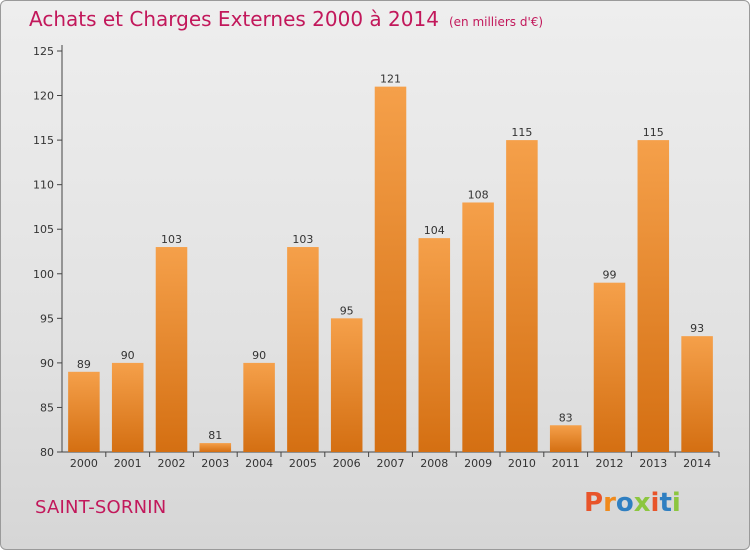 This screenshot has height=550, width=750. What do you see at coordinates (697, 328) in the screenshot?
I see `data-label: 93` at bounding box center [697, 328].